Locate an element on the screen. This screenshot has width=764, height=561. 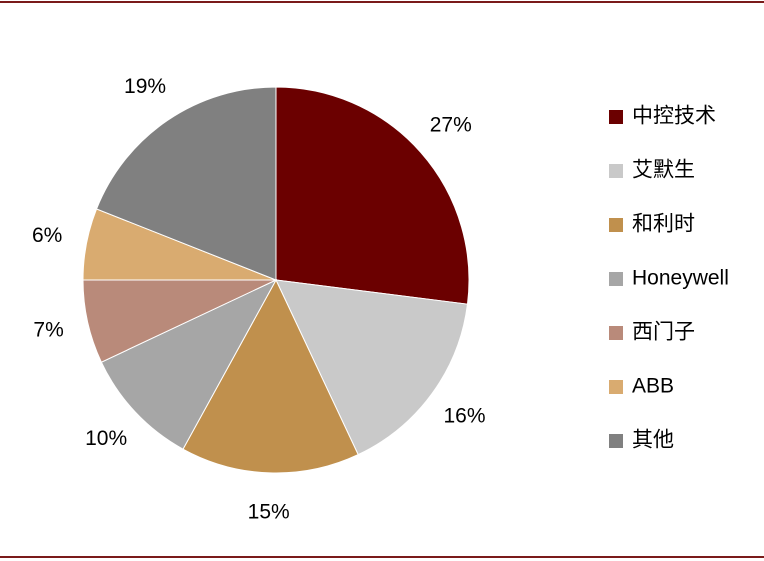
legend-label: 中控技术 is located at coordinates (674, 116).